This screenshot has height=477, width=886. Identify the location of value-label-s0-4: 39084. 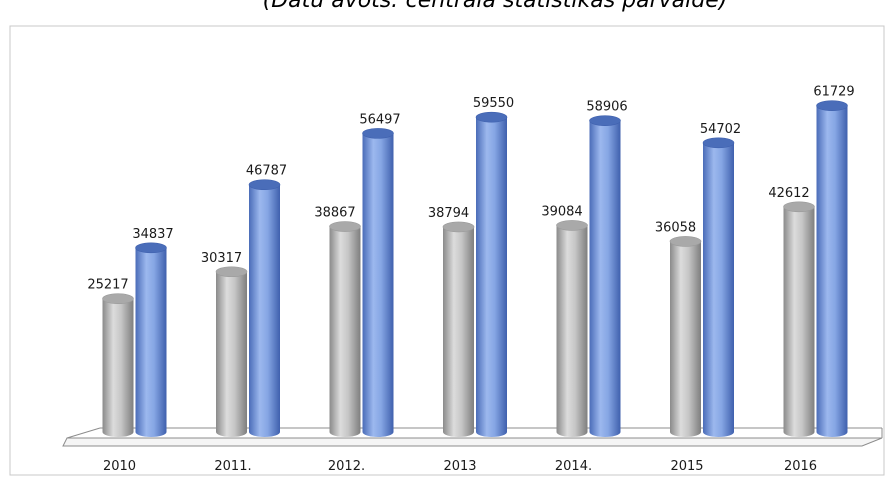
(561, 211).